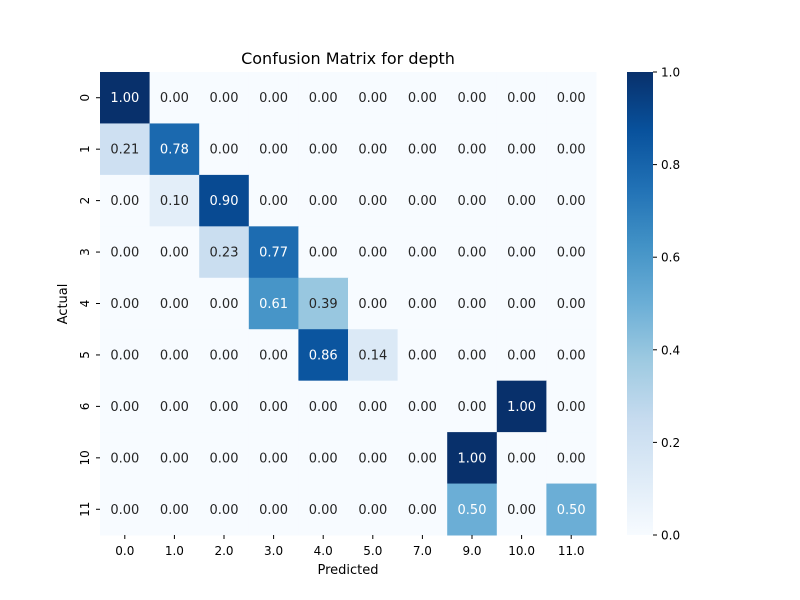 This screenshot has height=600, width=800. What do you see at coordinates (521, 407) in the screenshot?
I see `cell-value-label: 1.00` at bounding box center [521, 407].